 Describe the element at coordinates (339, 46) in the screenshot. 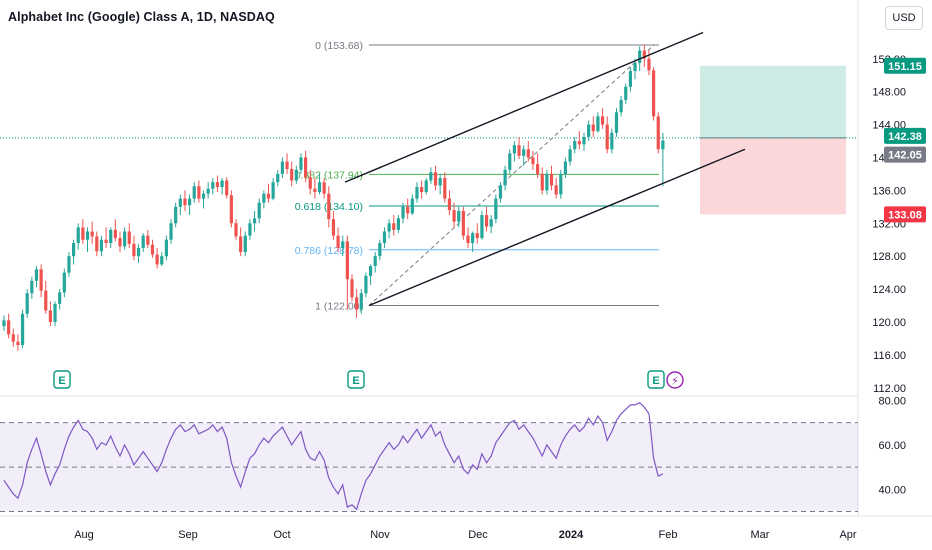

I see `fib-level-label-0: 0 (153.68)` at that location.